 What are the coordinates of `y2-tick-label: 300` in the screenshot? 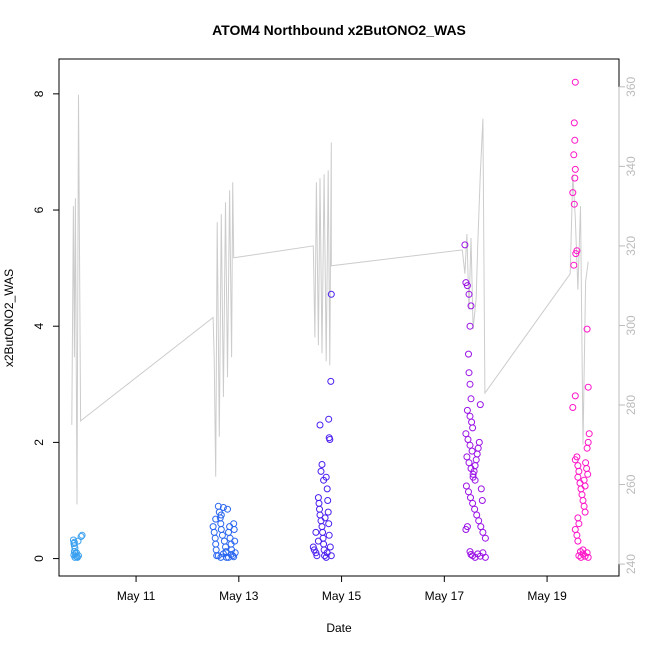 It's located at (631, 325).